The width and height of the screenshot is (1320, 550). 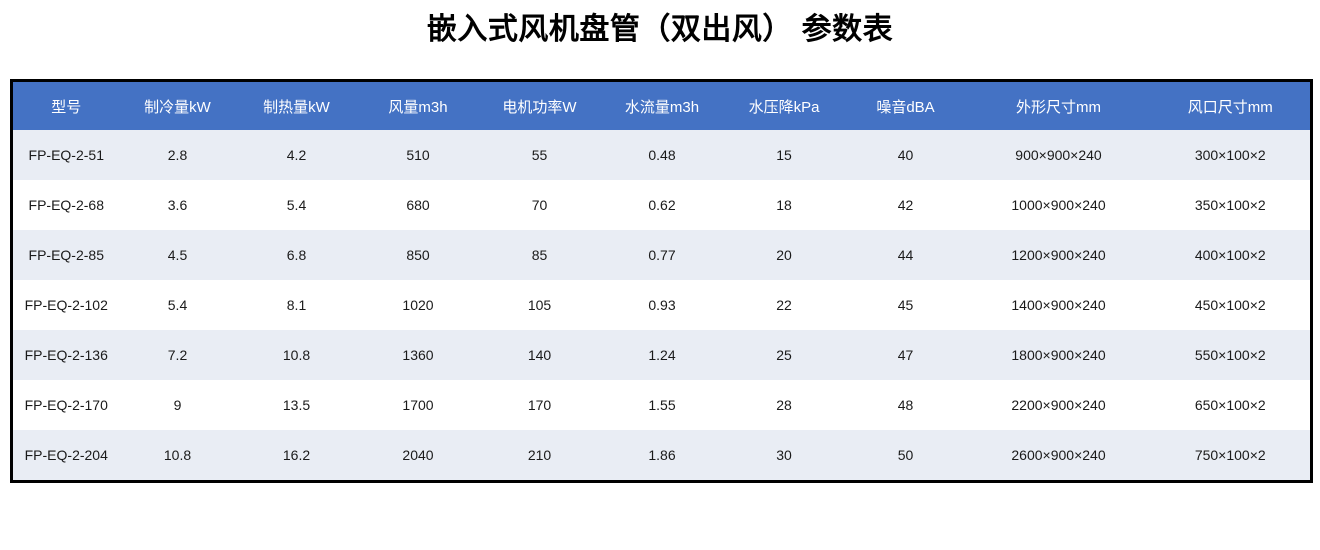 What do you see at coordinates (905, 405) in the screenshot?
I see `table-cell: 48` at bounding box center [905, 405].